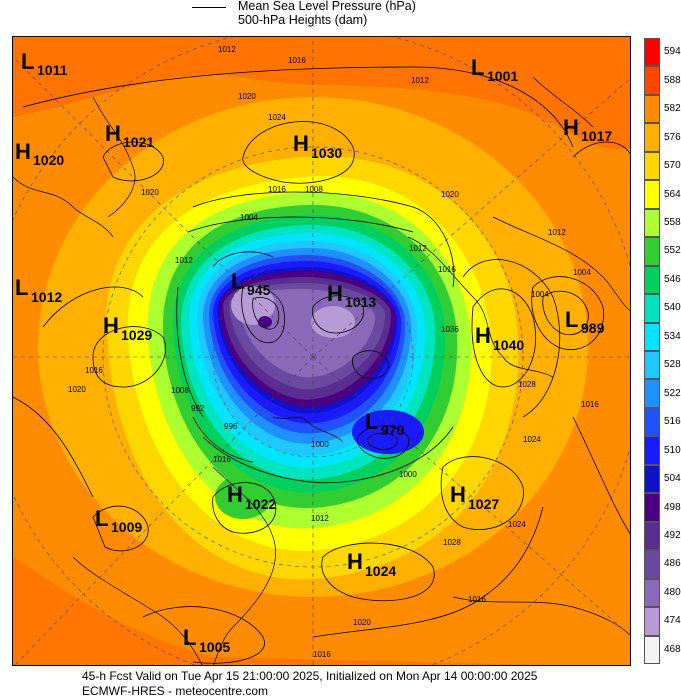 This screenshot has width=681, height=700. I want to click on svg-text: 1022, so click(260, 504).